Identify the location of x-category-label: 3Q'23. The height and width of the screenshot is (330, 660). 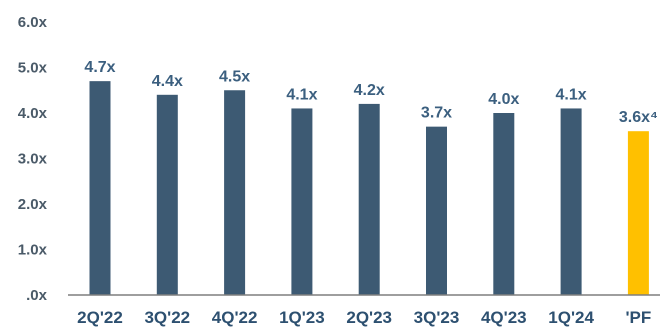
(437, 317).